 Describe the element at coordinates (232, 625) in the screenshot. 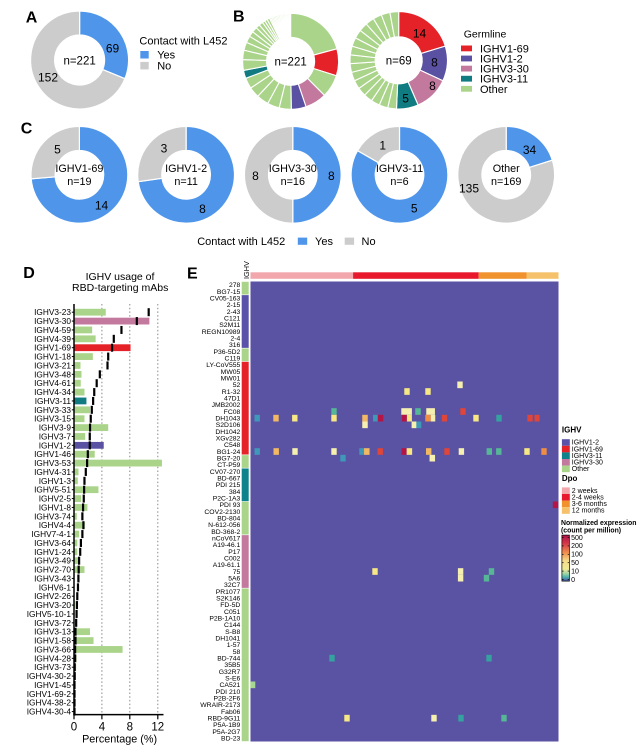

I see `svg-text: C144` at that location.